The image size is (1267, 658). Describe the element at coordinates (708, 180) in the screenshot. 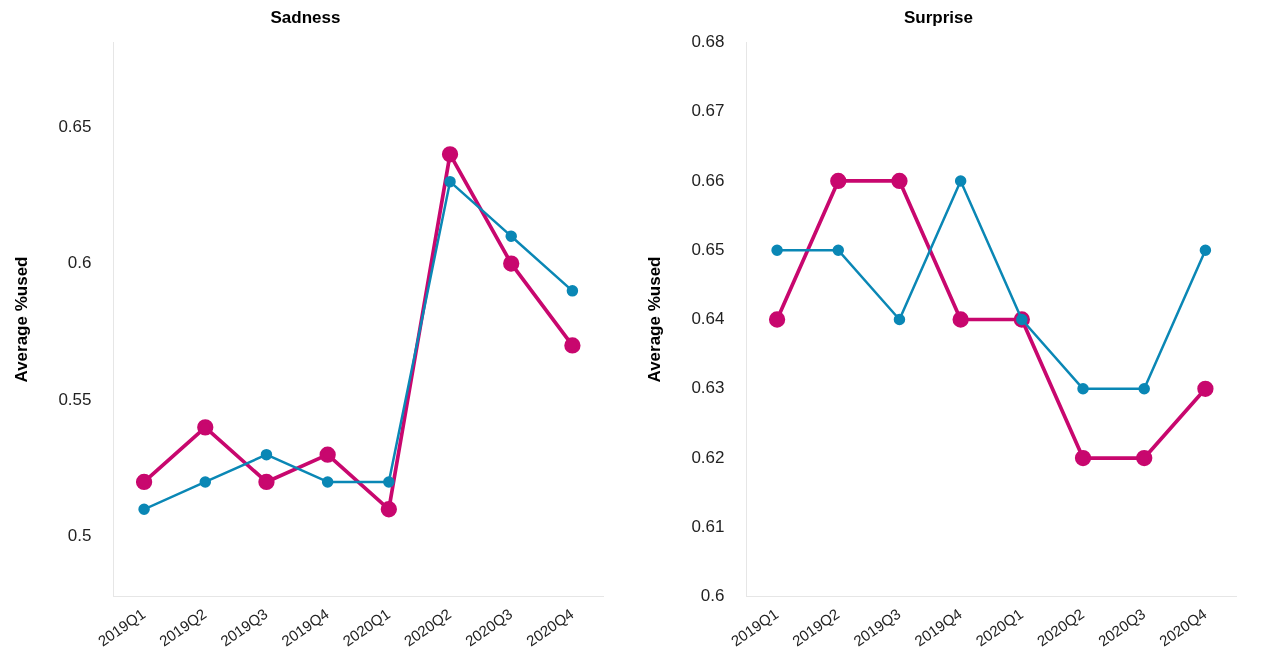

I see `y-tick-label: 0.66` at that location.